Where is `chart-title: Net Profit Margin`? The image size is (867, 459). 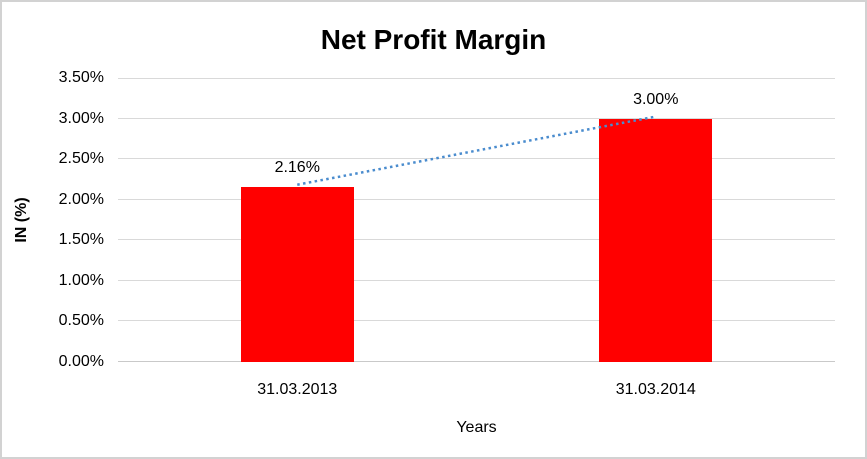 chart-title: Net Profit Margin is located at coordinates (433, 39).